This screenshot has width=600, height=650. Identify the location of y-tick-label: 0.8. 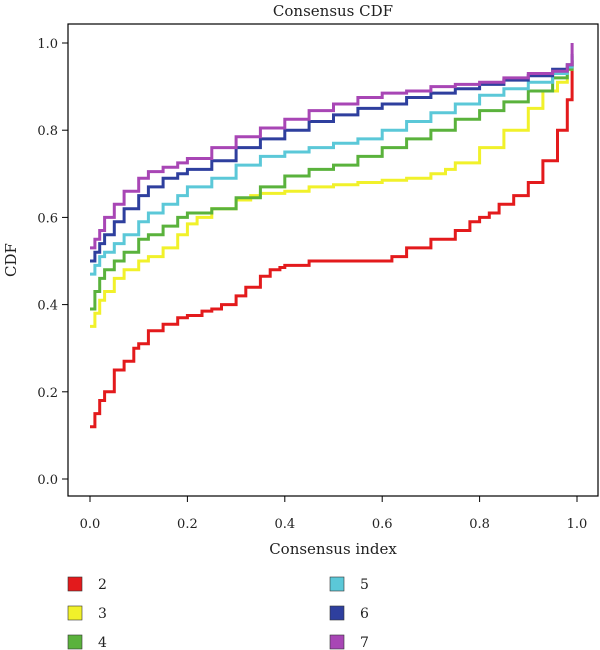
(47, 131).